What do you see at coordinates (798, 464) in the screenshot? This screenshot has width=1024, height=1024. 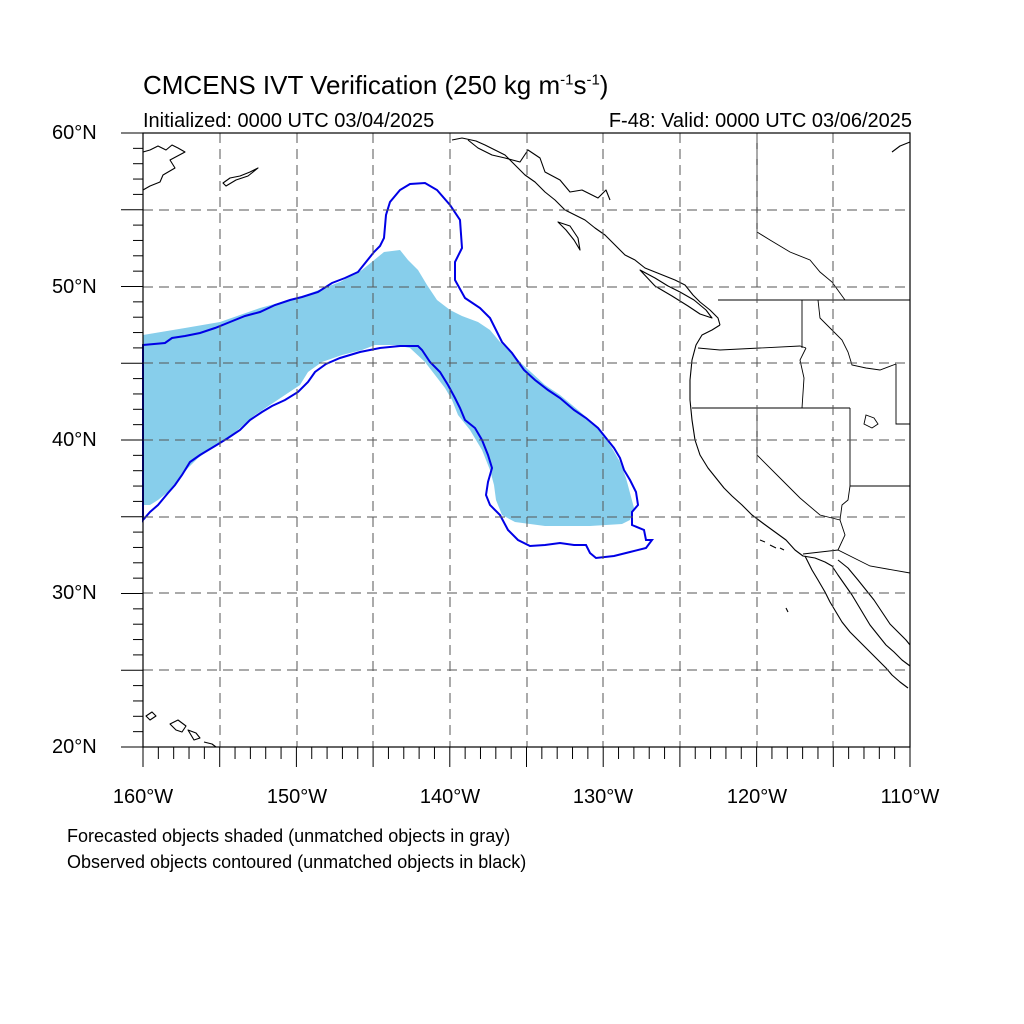 I see `border-ca-nv` at bounding box center [798, 464].